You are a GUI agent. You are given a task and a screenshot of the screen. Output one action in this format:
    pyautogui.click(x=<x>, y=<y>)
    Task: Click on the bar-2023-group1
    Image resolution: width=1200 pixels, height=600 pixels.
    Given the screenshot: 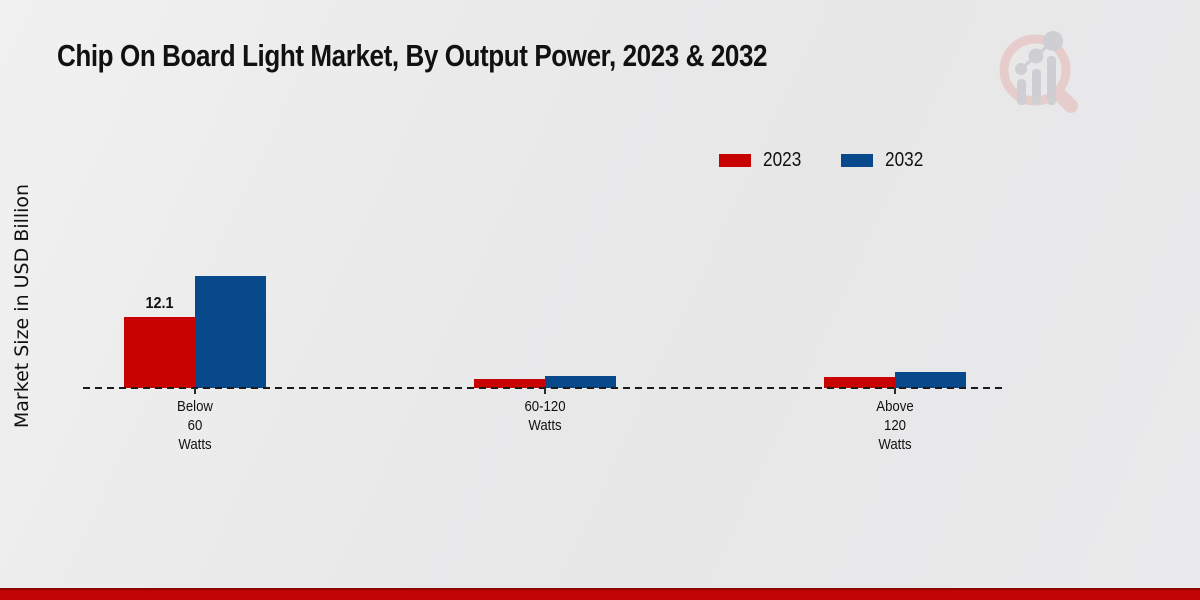 What is the action you would take?
    pyautogui.click(x=509, y=383)
    